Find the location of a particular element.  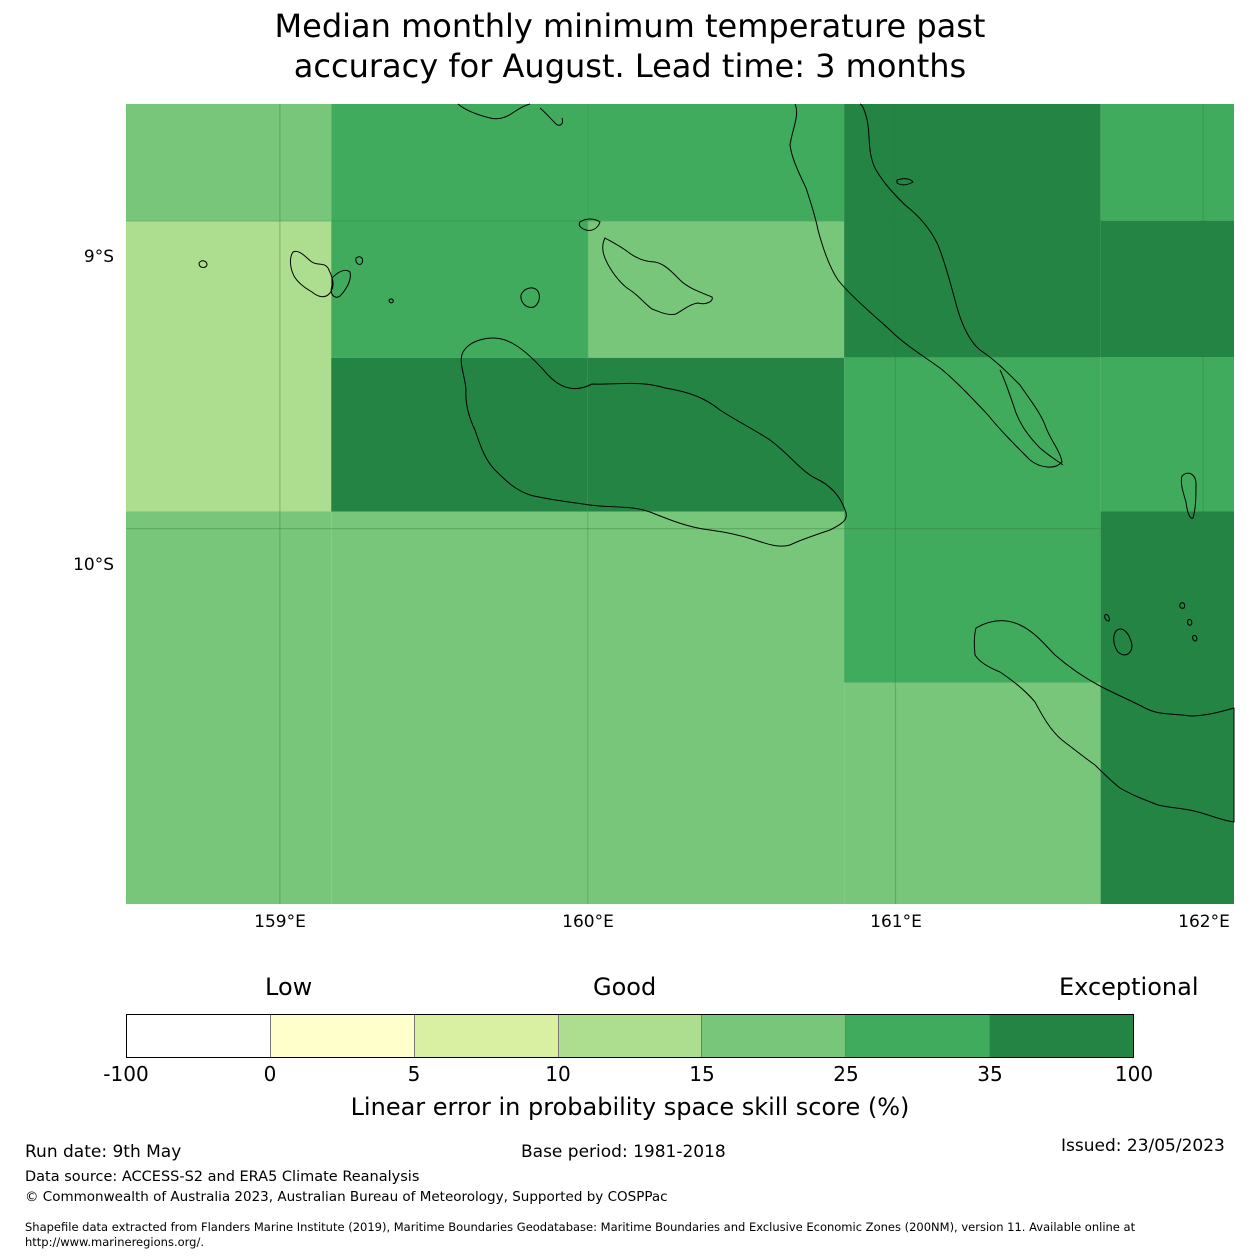

coastline-new-georgia-fragment-b is located at coordinates (340, 283).